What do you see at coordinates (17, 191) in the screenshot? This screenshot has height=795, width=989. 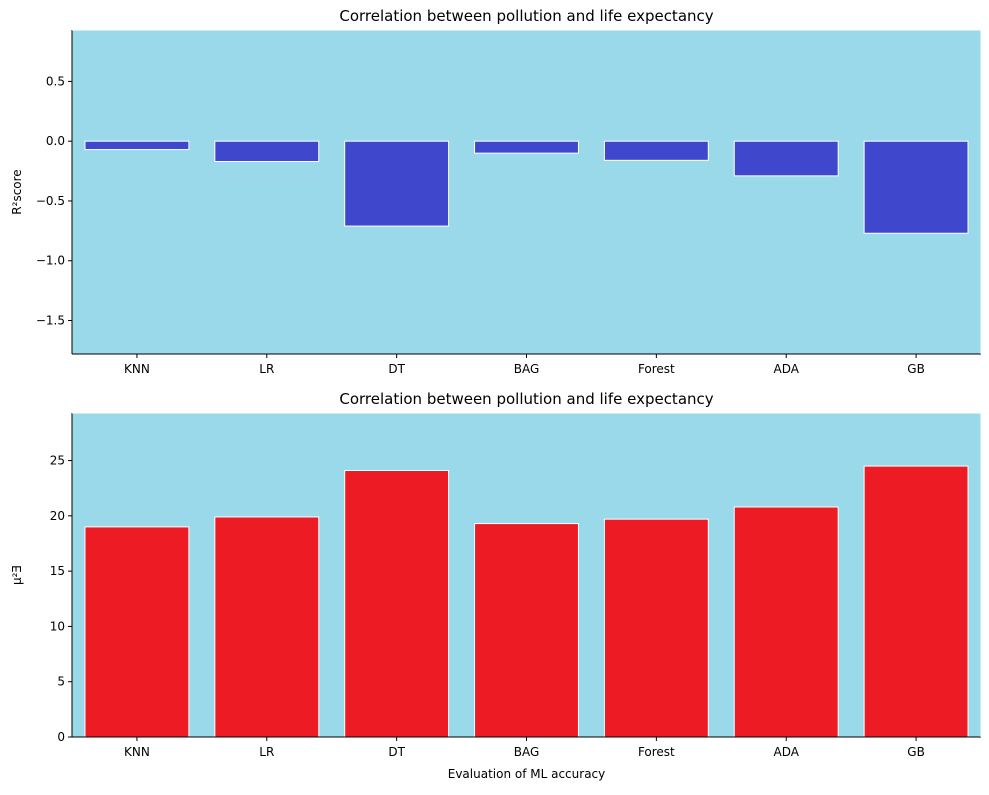 I see `y-axis-label: R²score` at bounding box center [17, 191].